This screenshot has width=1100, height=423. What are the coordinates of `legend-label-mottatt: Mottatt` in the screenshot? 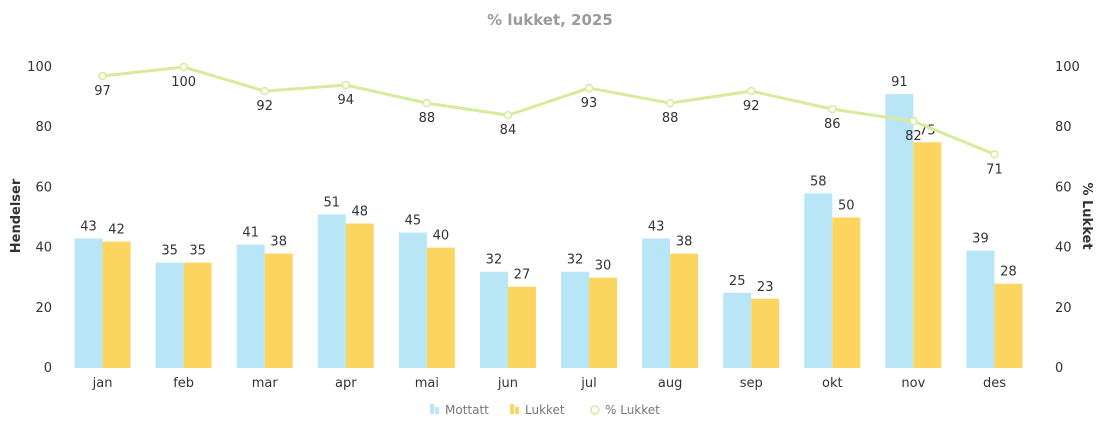 It's located at (467, 410).